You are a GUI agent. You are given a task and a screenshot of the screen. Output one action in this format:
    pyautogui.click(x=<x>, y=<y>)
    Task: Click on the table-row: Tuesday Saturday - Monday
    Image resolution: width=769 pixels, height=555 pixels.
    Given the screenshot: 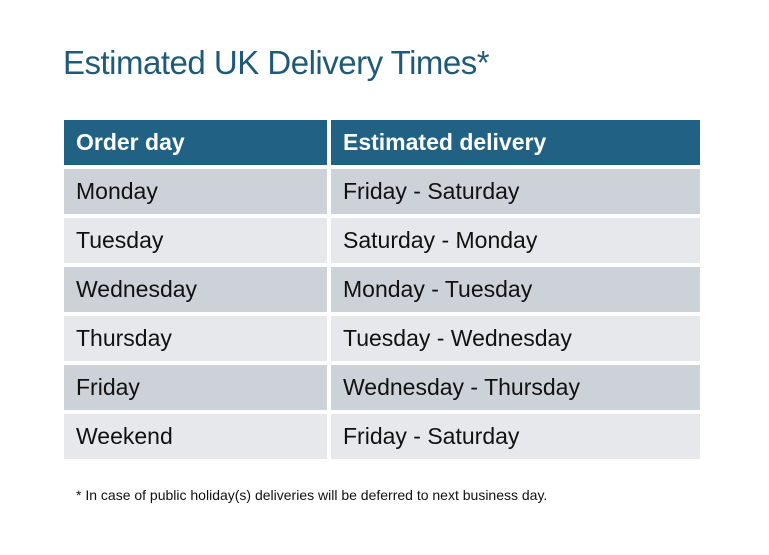 What is the action you would take?
    pyautogui.click(x=382, y=240)
    